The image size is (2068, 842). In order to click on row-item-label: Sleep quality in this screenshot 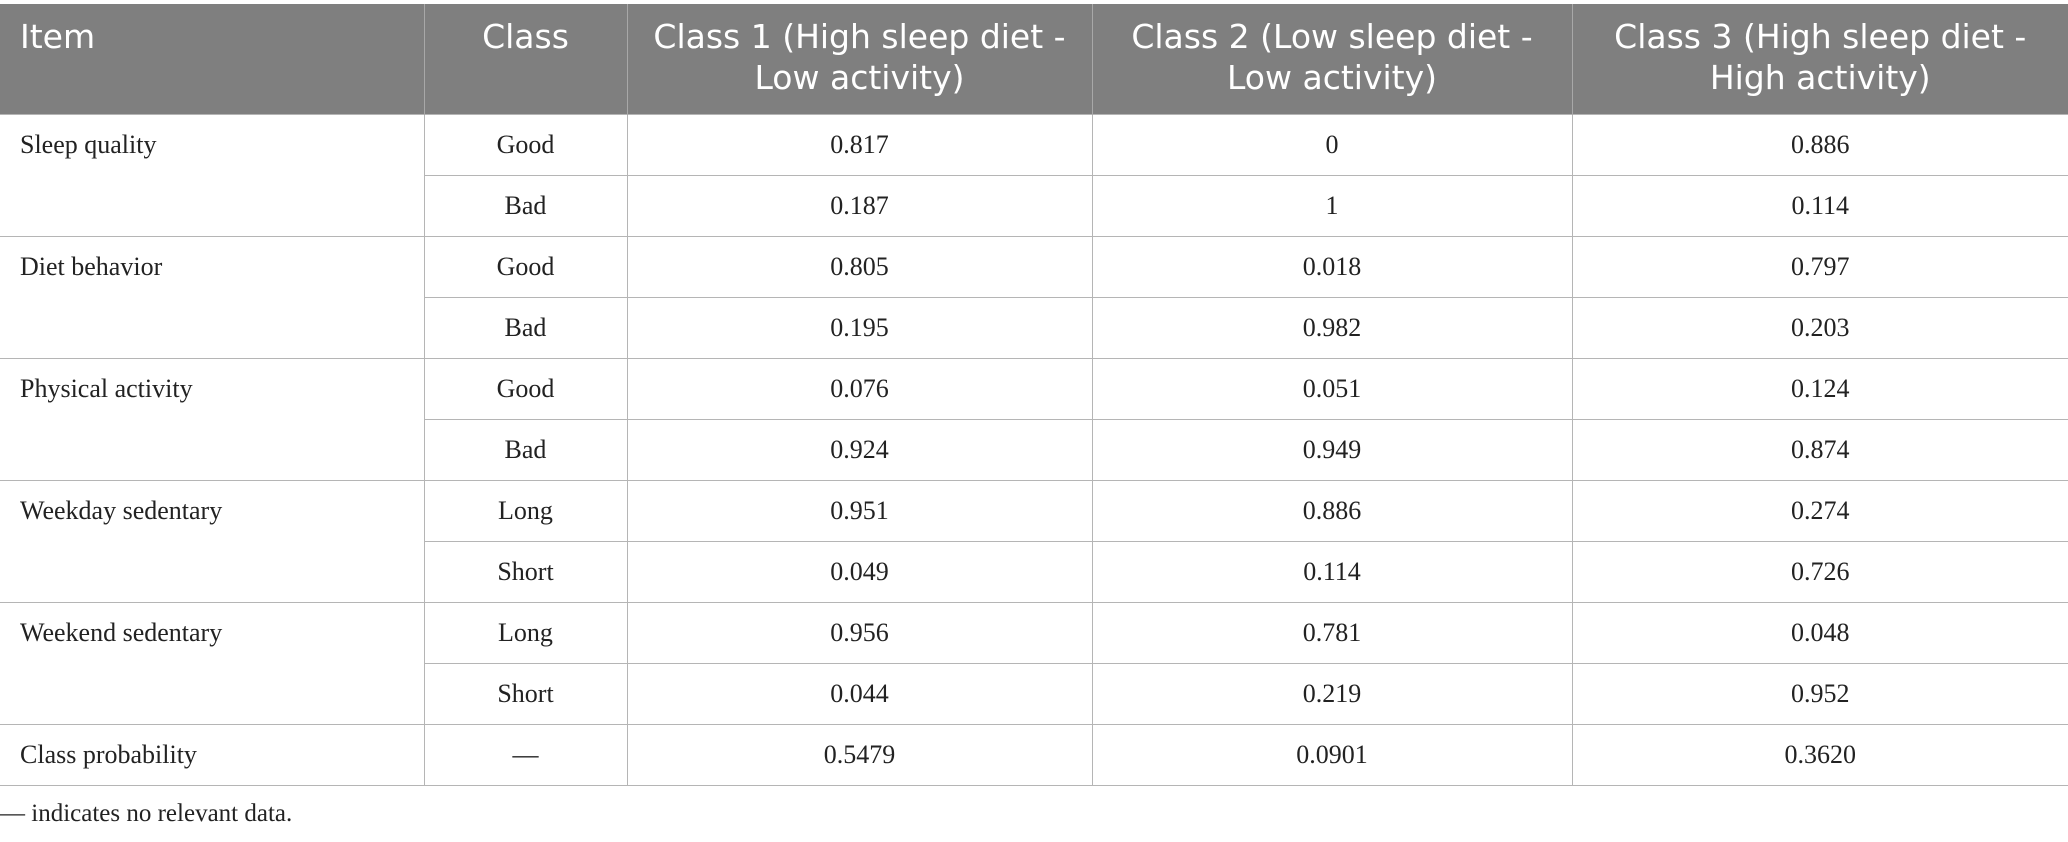, I will do `click(212, 175)`.